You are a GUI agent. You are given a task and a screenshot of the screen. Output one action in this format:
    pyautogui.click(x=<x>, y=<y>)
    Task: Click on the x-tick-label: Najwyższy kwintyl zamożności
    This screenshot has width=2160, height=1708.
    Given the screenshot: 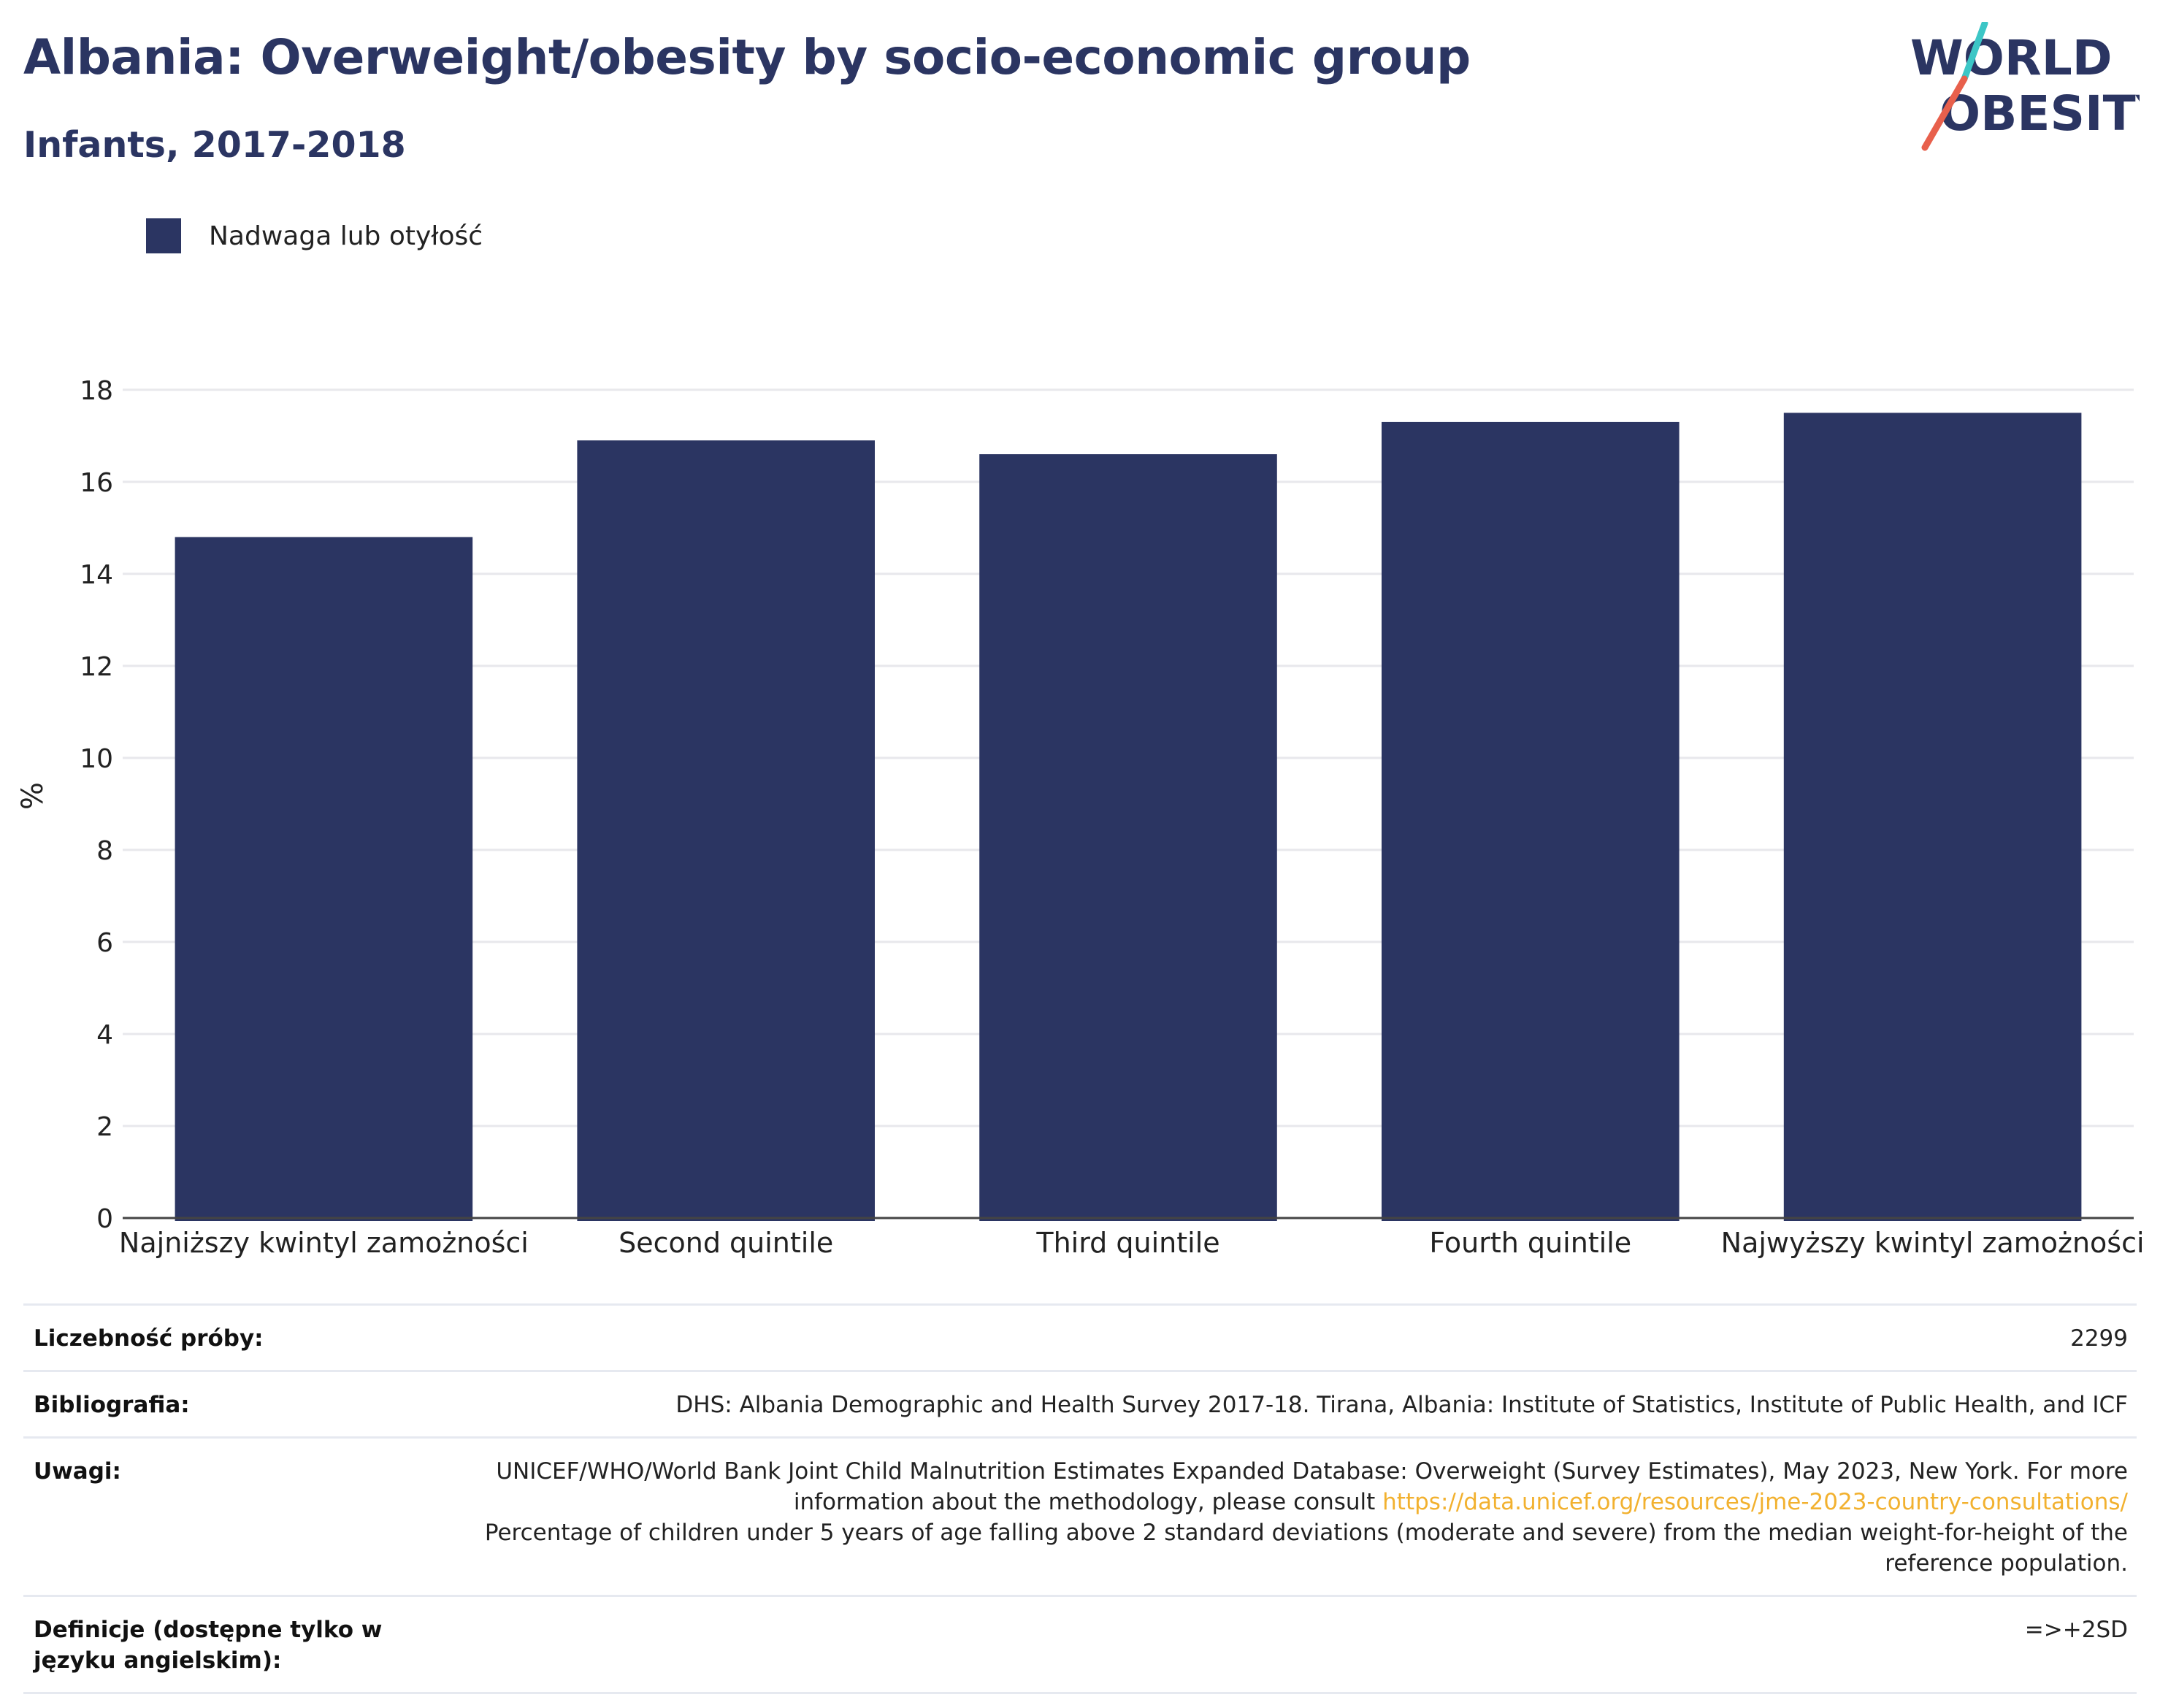 What is the action you would take?
    pyautogui.click(x=1933, y=1243)
    